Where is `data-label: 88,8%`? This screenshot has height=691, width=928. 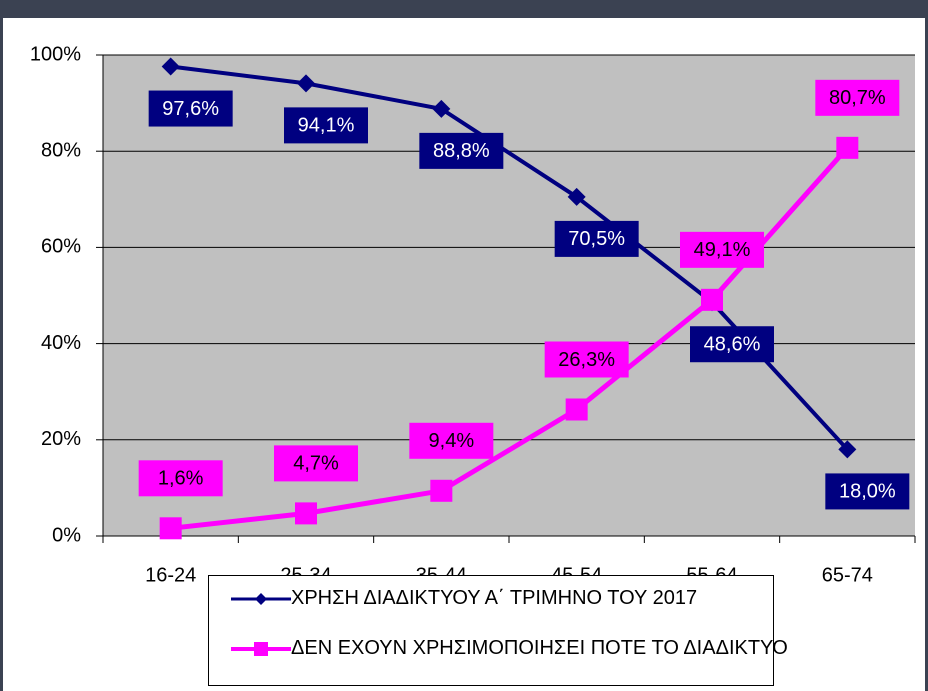
data-label: 88,8% is located at coordinates (461, 151).